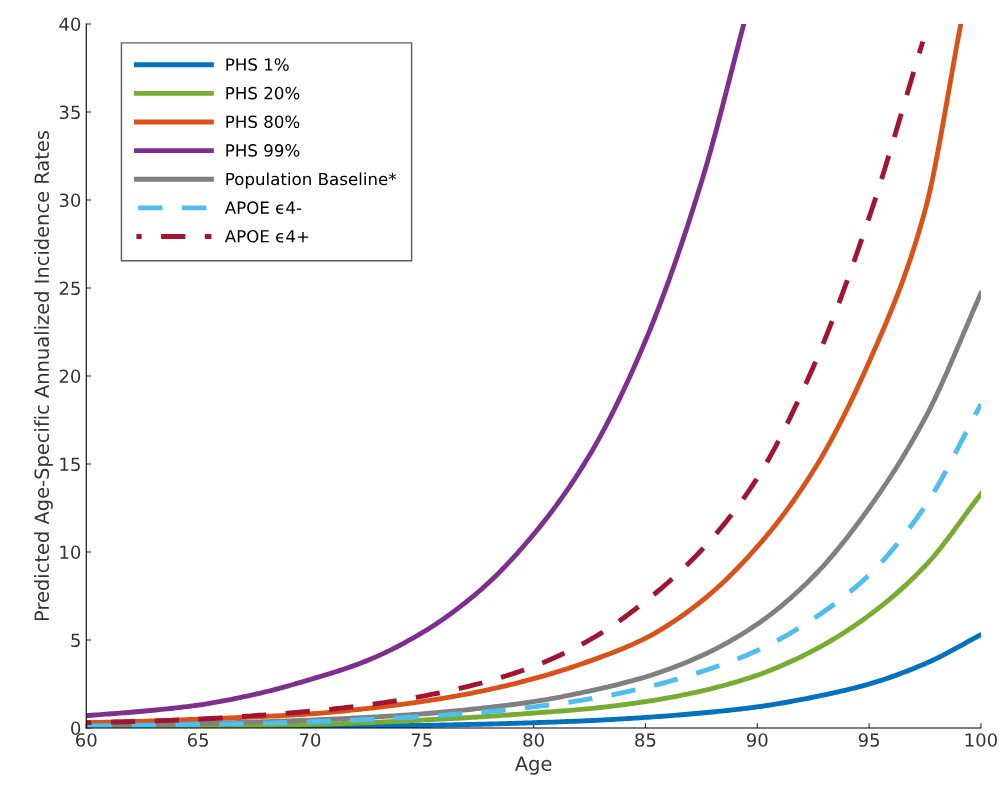  I want to click on legend-label: APOE ϵ4-, so click(263, 207).